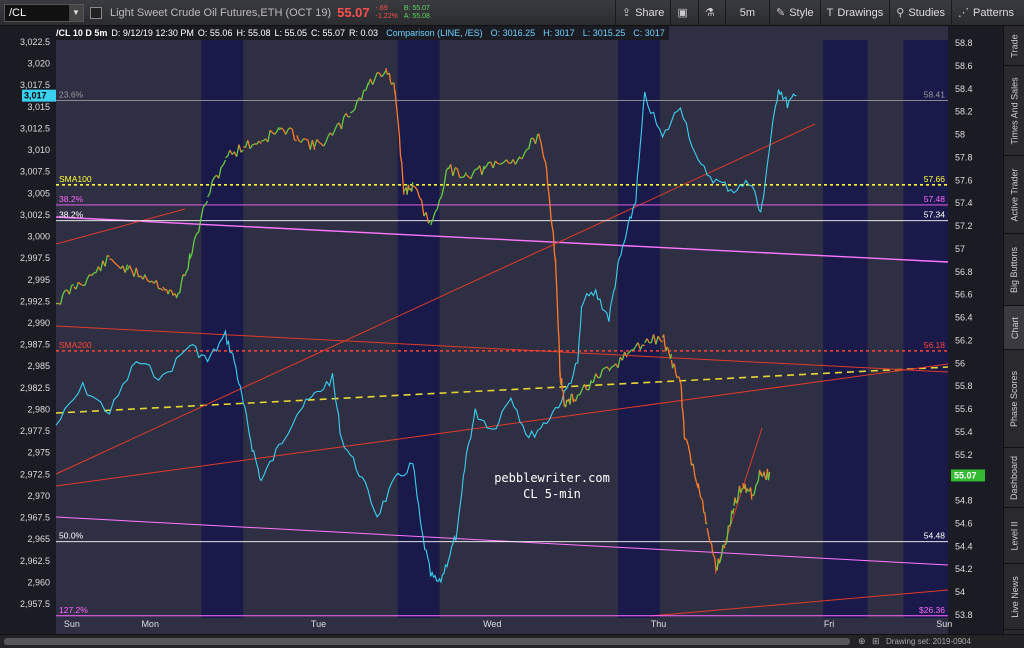 This screenshot has width=1024, height=648. Describe the element at coordinates (1014, 328) in the screenshot. I see `side-tab-chart: Chart` at that location.